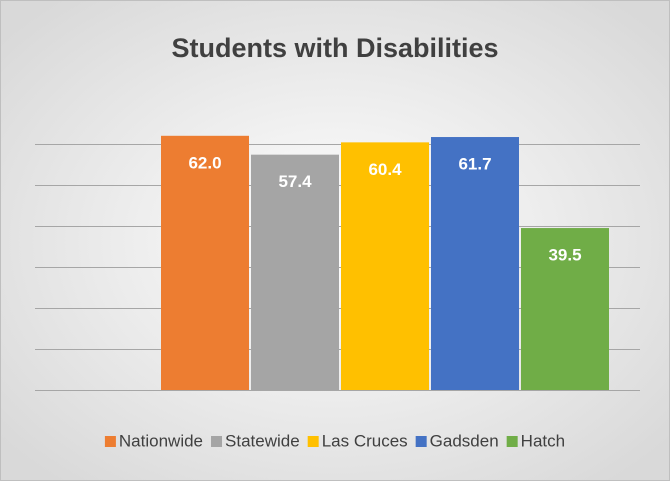 This screenshot has width=670, height=481. I want to click on legend-item: Hatch, so click(535, 440).